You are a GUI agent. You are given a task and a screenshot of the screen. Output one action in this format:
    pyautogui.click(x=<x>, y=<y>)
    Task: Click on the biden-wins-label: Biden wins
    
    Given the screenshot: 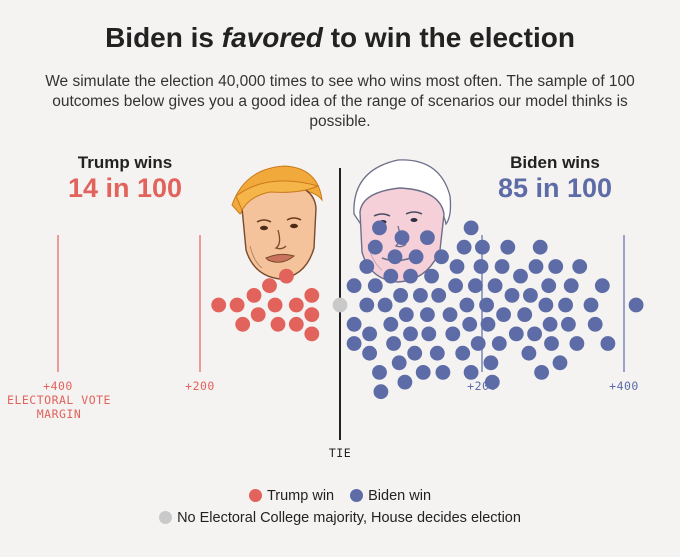 What is the action you would take?
    pyautogui.click(x=555, y=162)
    